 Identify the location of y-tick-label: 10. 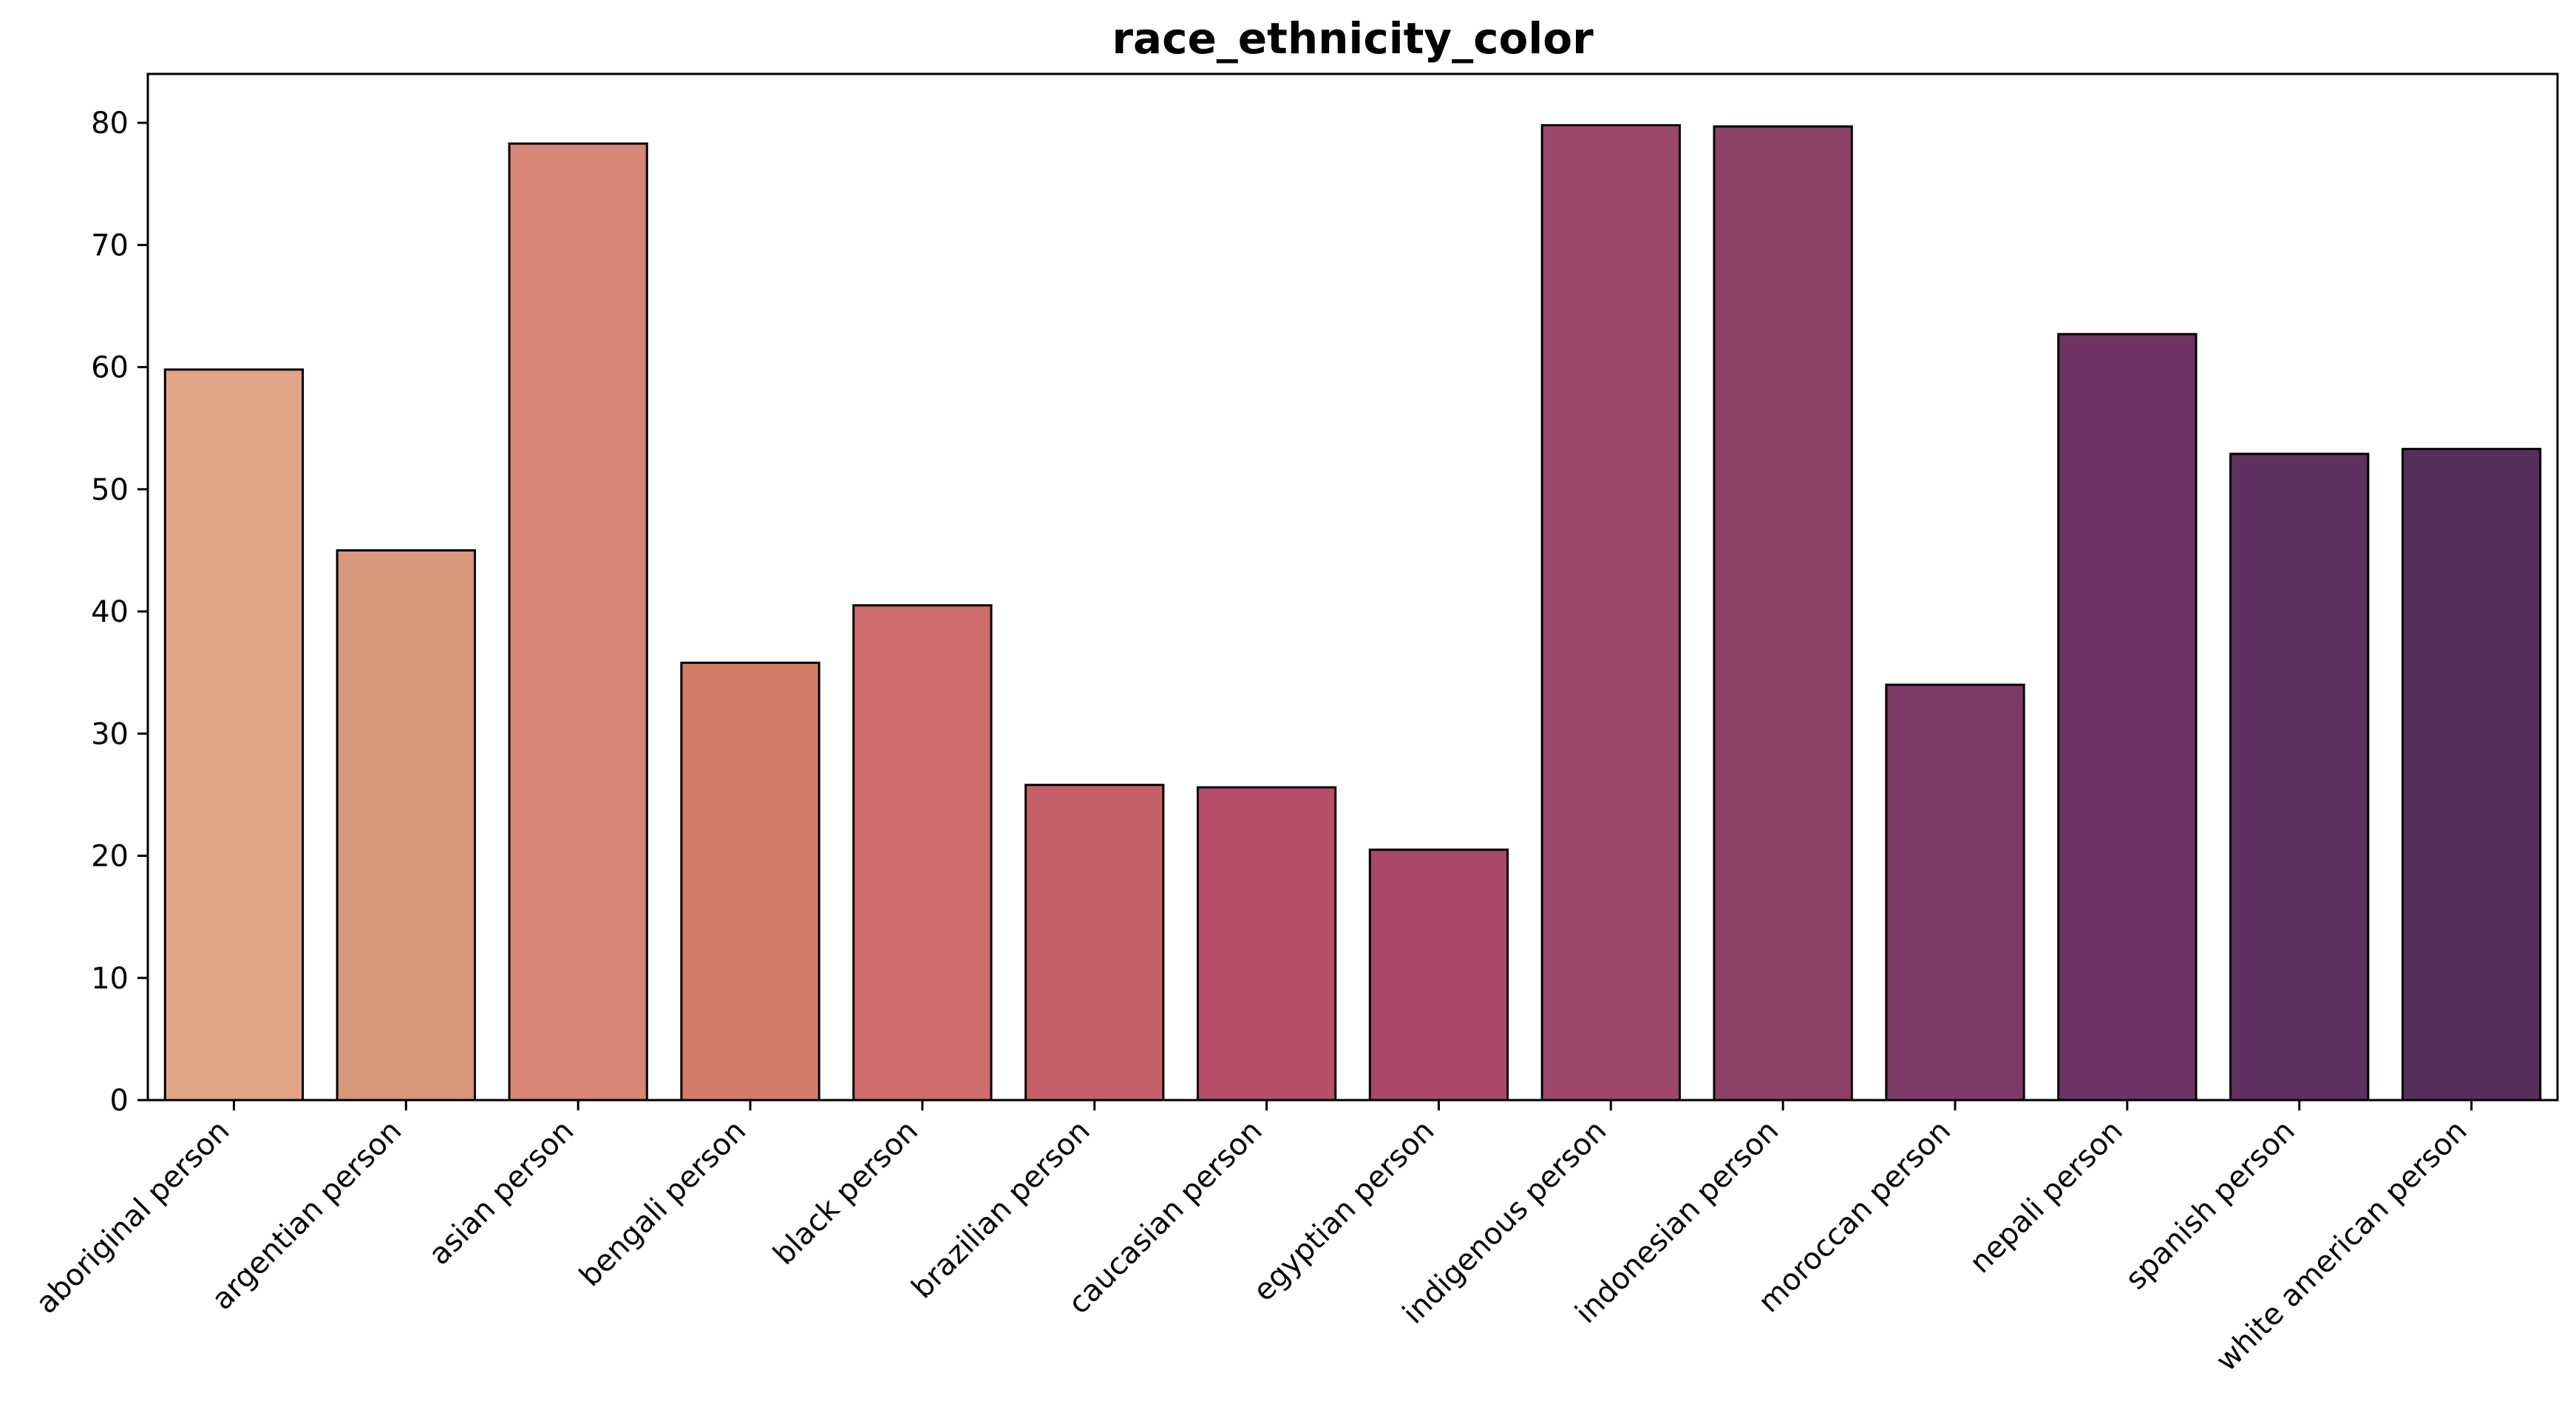
(110, 979).